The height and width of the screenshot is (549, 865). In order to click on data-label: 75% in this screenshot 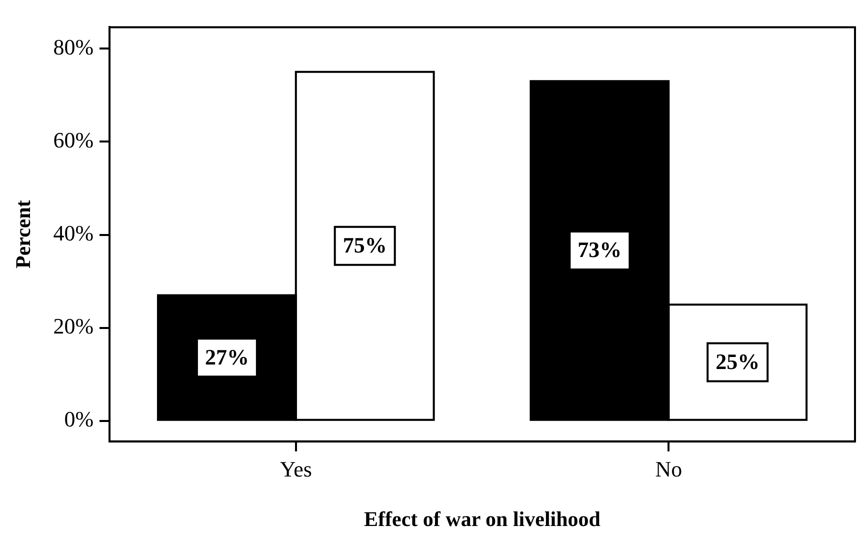, I will do `click(364, 245)`.